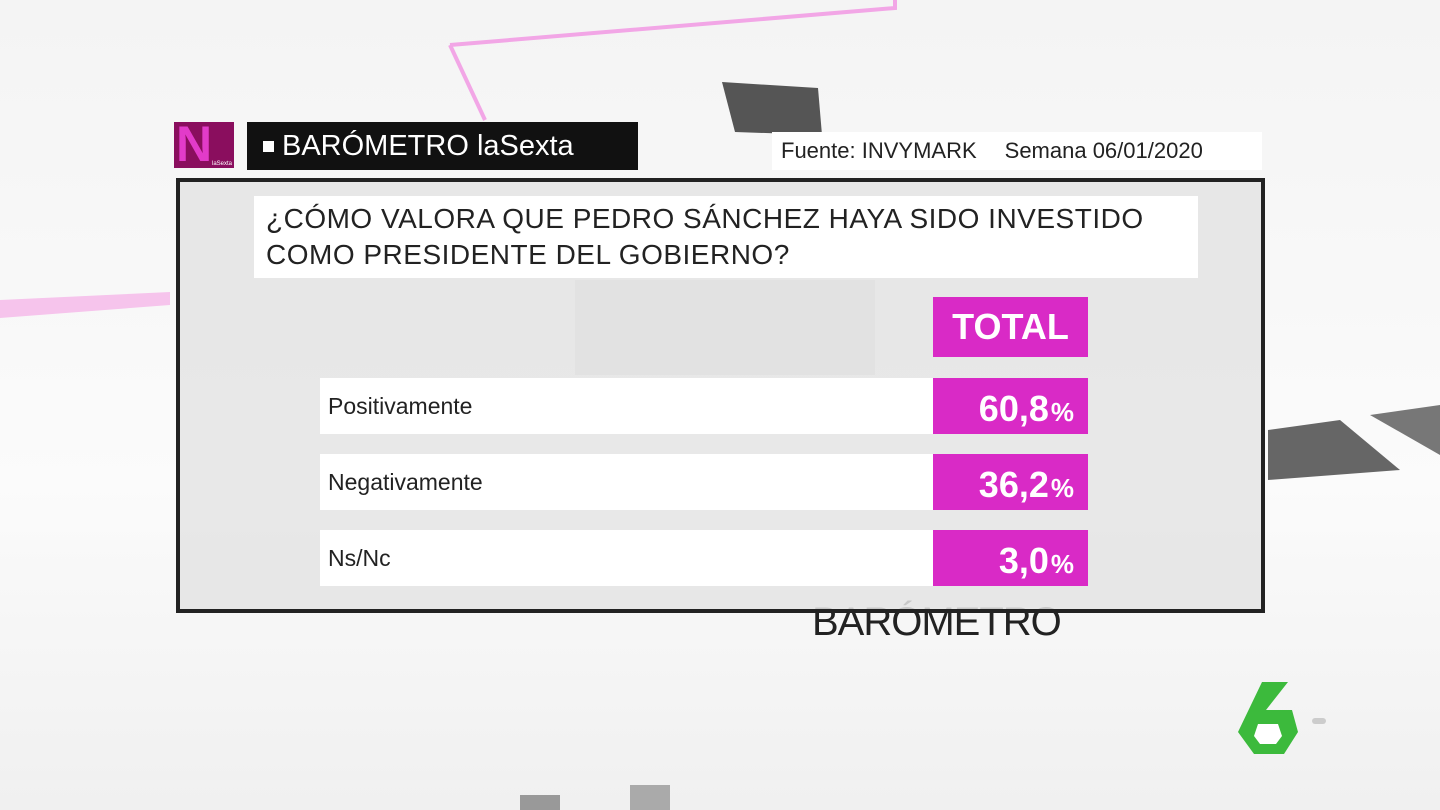  Describe the element at coordinates (405, 481) in the screenshot. I see `row-label: Negativamente` at that location.